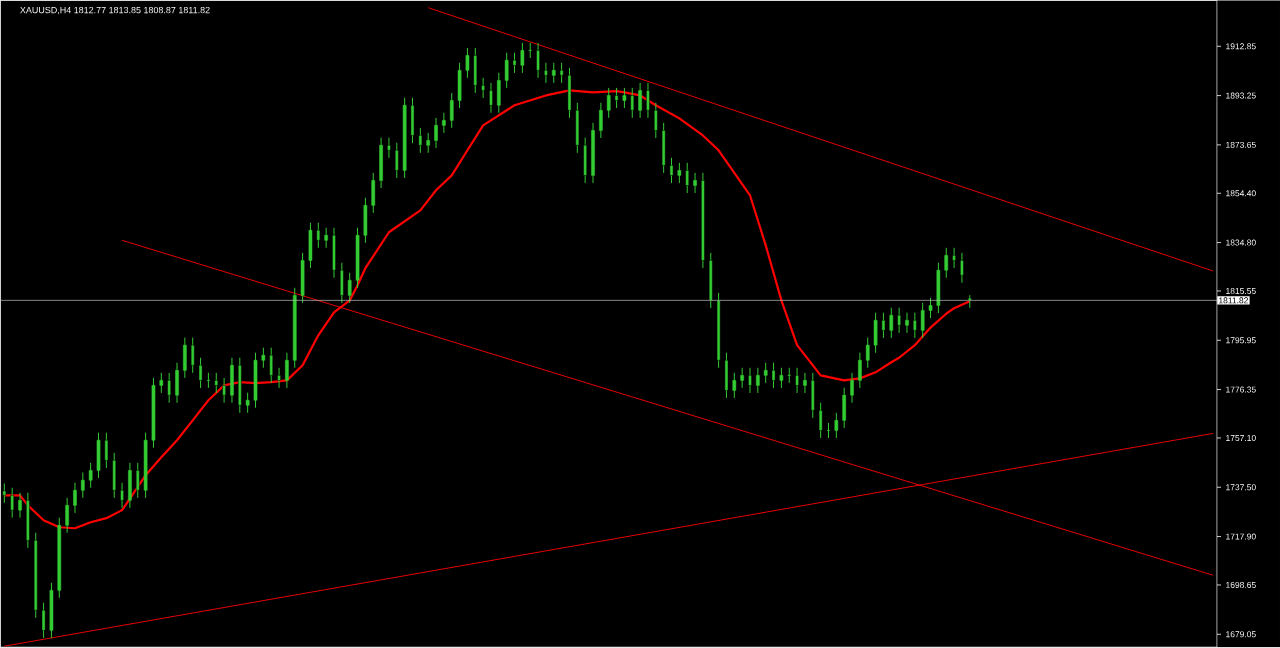 Image resolution: width=1280 pixels, height=648 pixels. What do you see at coordinates (1241, 95) in the screenshot?
I see `y-tick-label: 1893.25` at bounding box center [1241, 95].